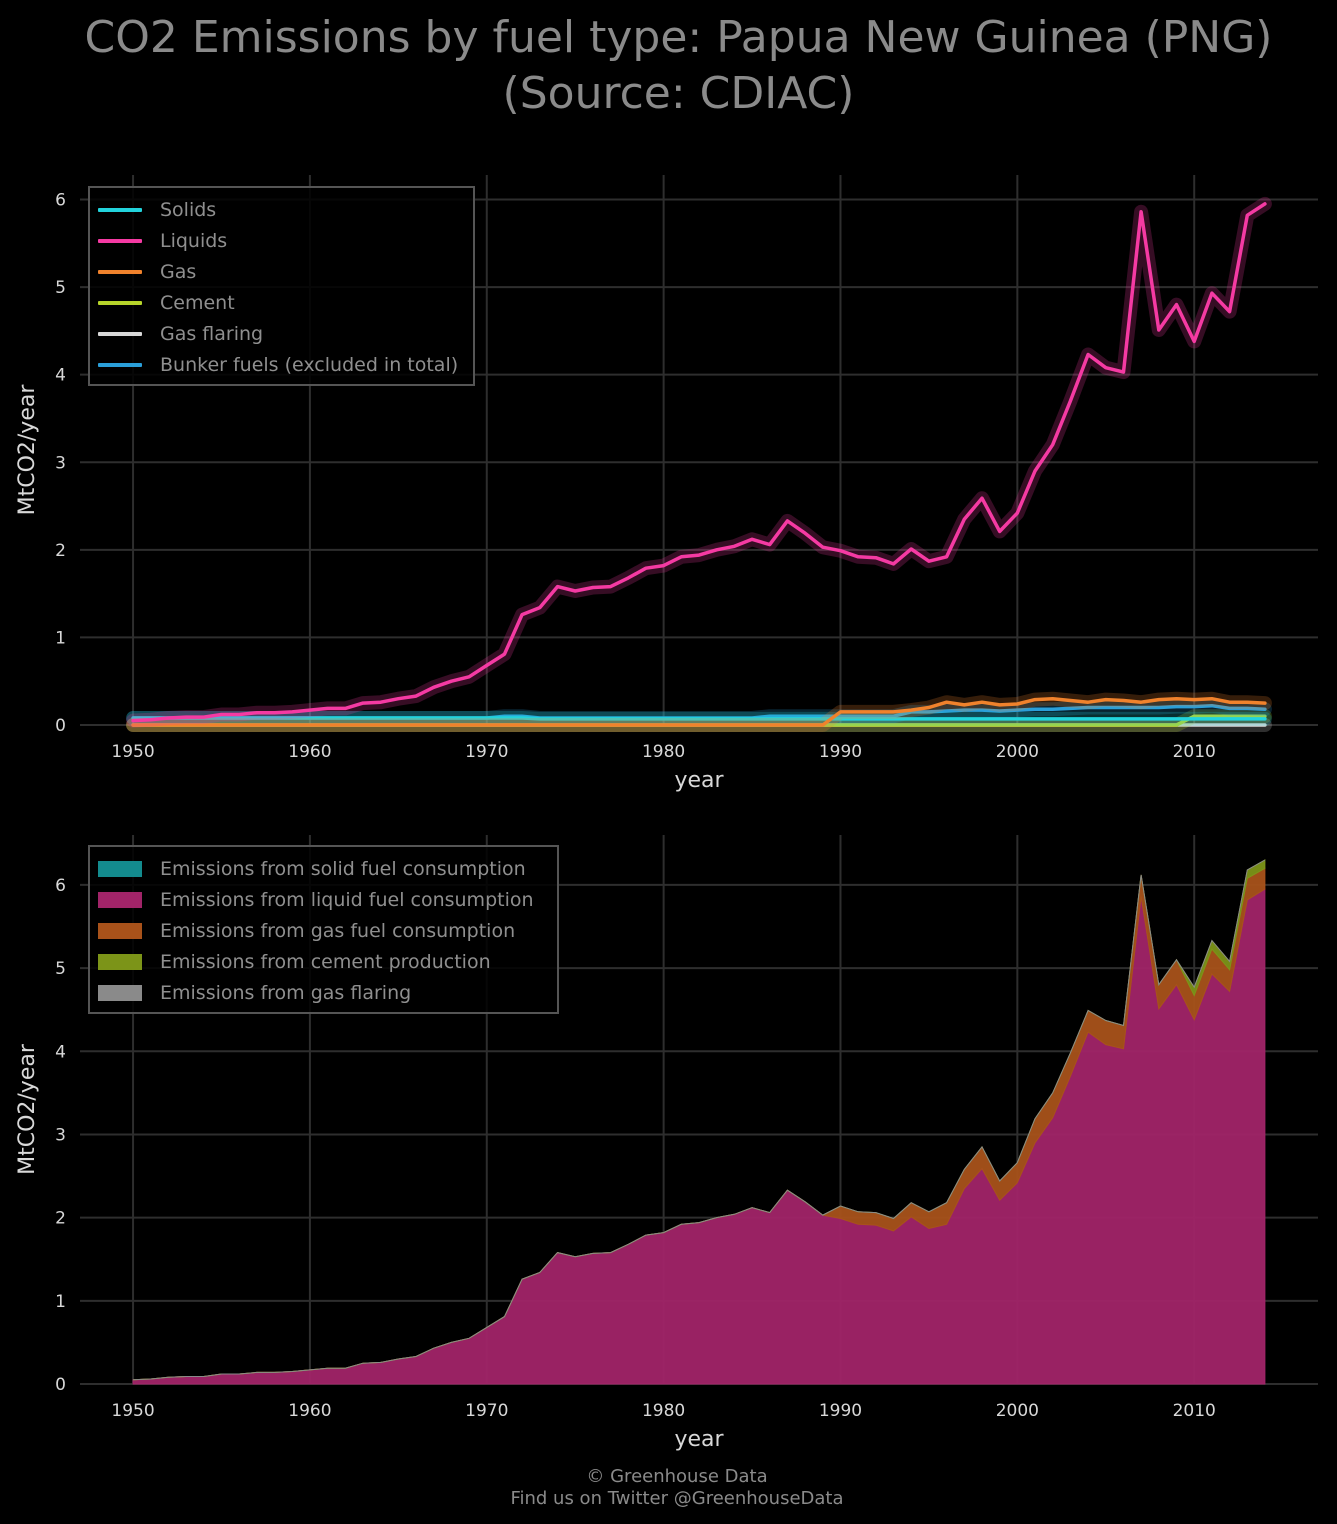 The image size is (1337, 1524). Describe the element at coordinates (325, 961) in the screenshot. I see `legend-label: Emissions from cement production` at that location.